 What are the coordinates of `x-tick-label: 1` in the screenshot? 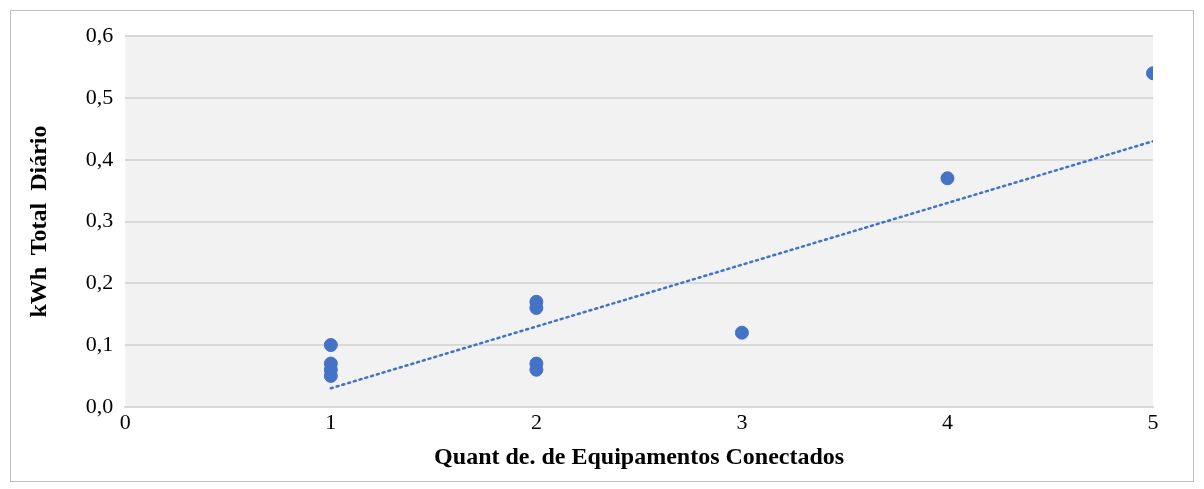 It's located at (331, 421).